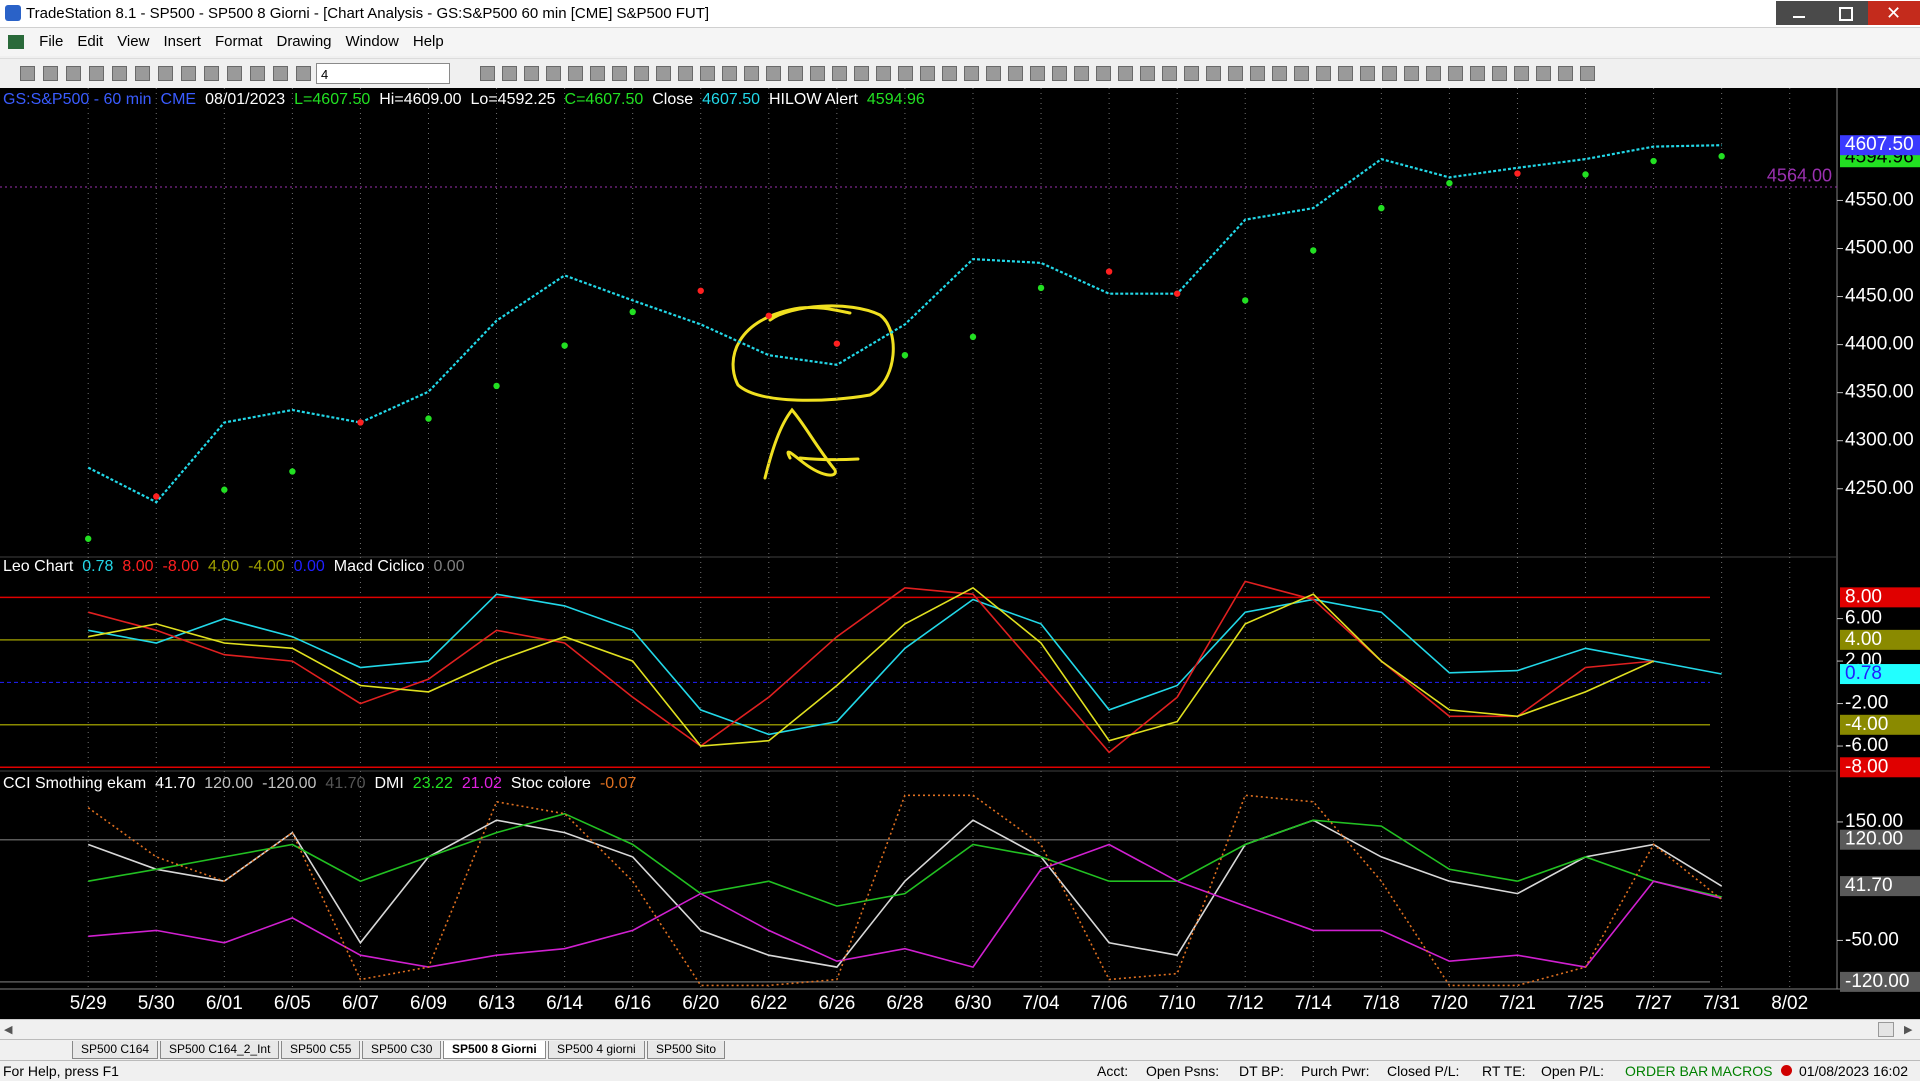 This screenshot has width=1920, height=1081. Describe the element at coordinates (292, 1003) in the screenshot. I see `x-tick-label: 6/05` at that location.